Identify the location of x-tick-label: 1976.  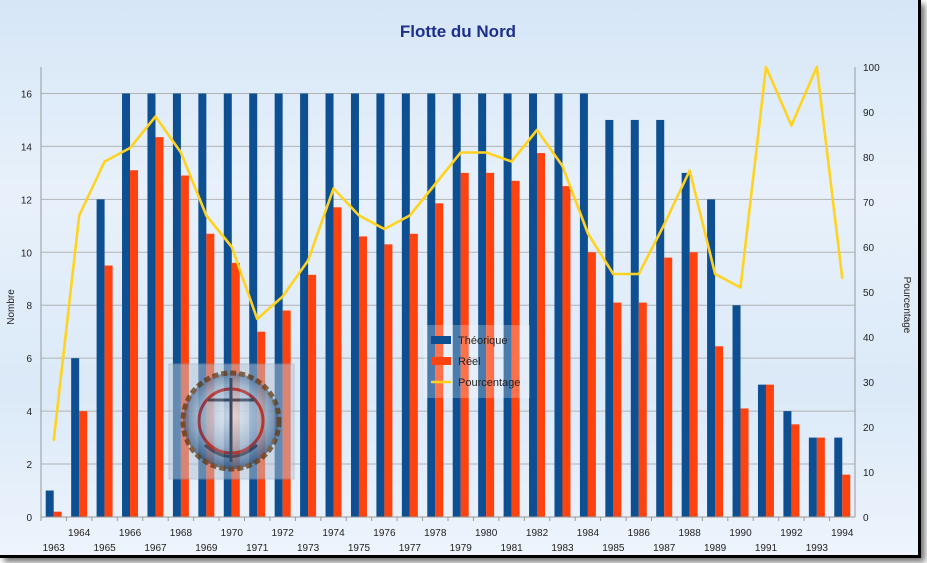
(384, 533).